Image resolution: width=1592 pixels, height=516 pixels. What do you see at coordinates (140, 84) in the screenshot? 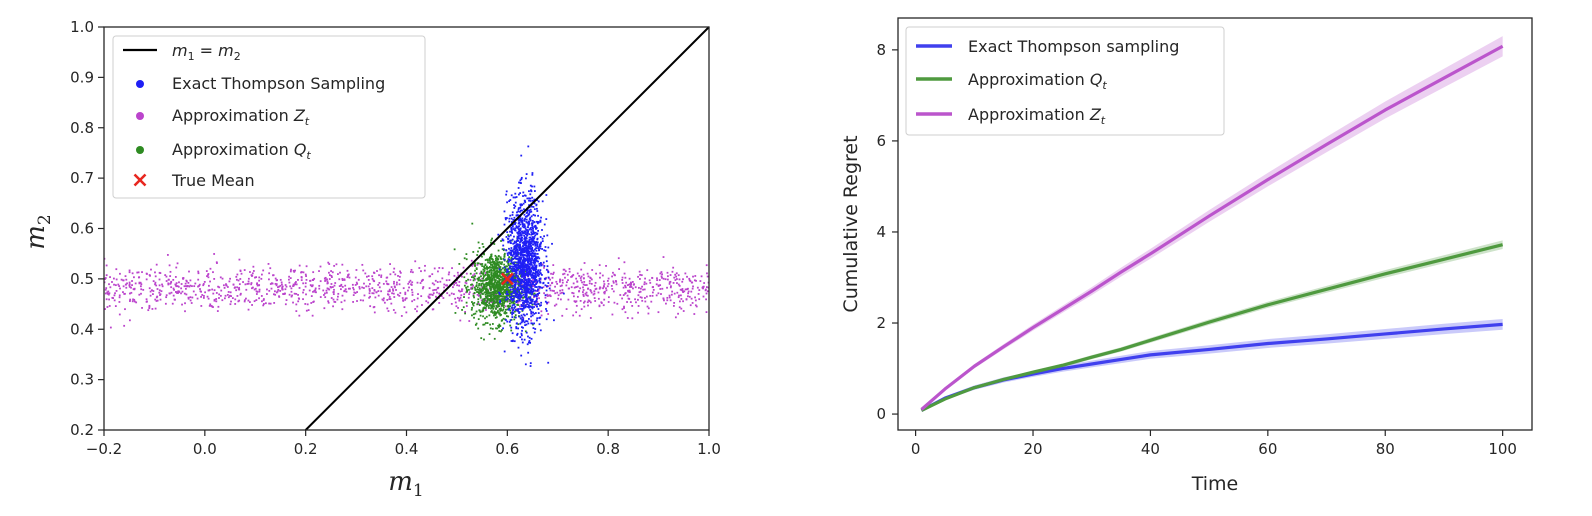
I see `legend-swatch-exact-thompson` at bounding box center [140, 84].